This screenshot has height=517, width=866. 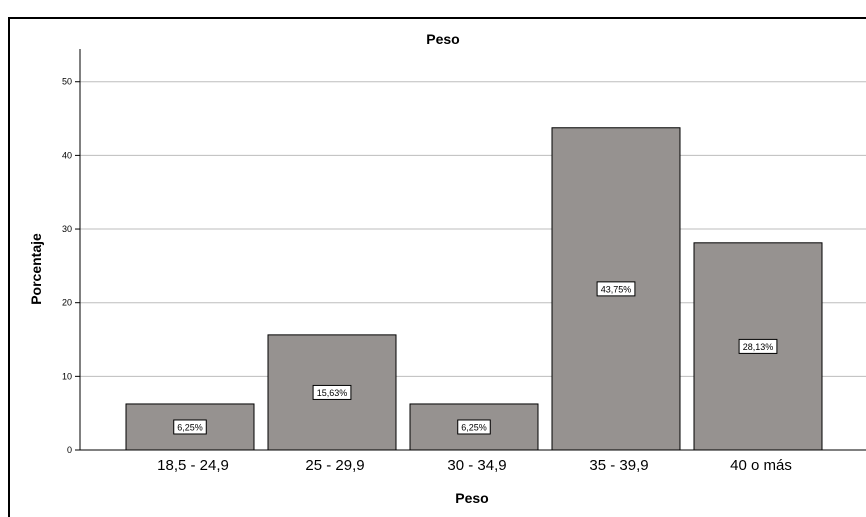 I want to click on x-tick-label: 35 - 39,9, so click(x=618, y=465).